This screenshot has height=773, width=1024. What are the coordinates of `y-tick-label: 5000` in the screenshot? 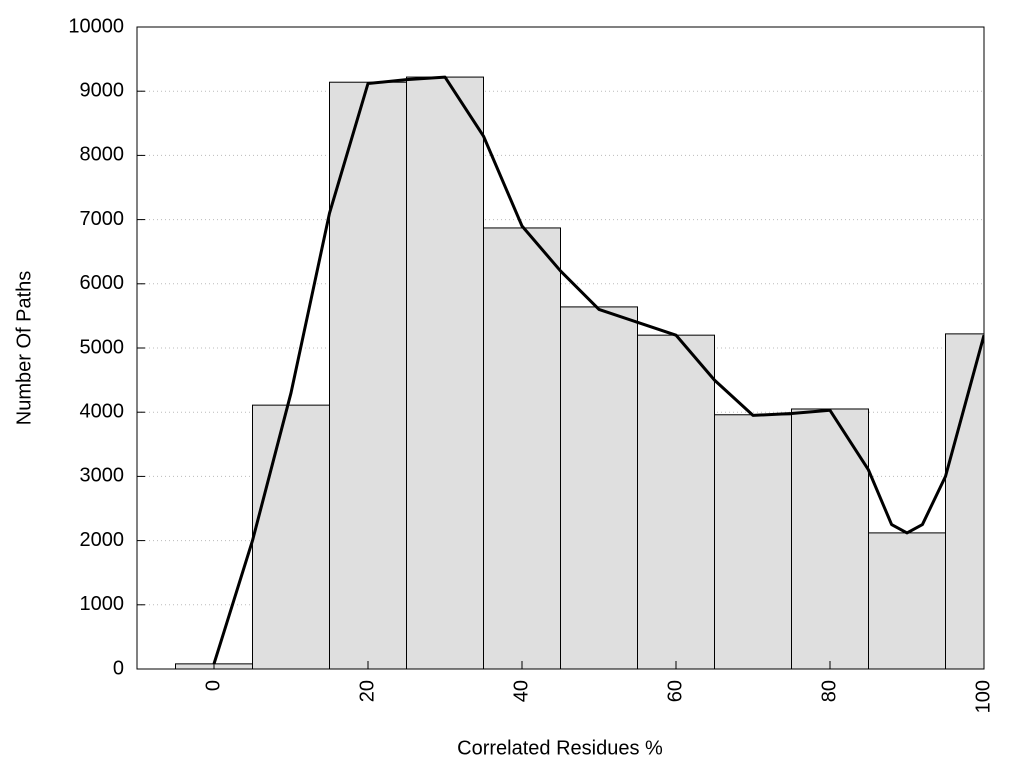 It's located at (102, 347).